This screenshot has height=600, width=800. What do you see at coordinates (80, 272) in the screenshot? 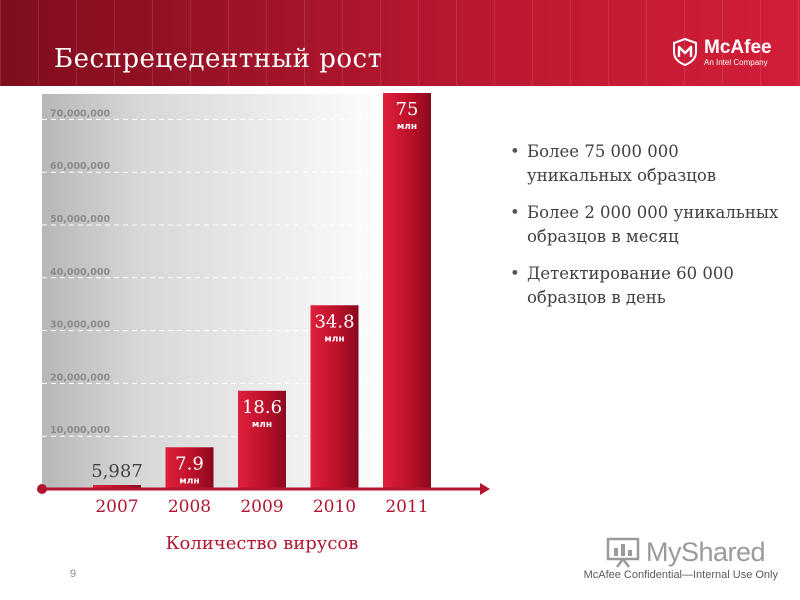
I see `y-tick-label: 40,000,000` at bounding box center [80, 272].